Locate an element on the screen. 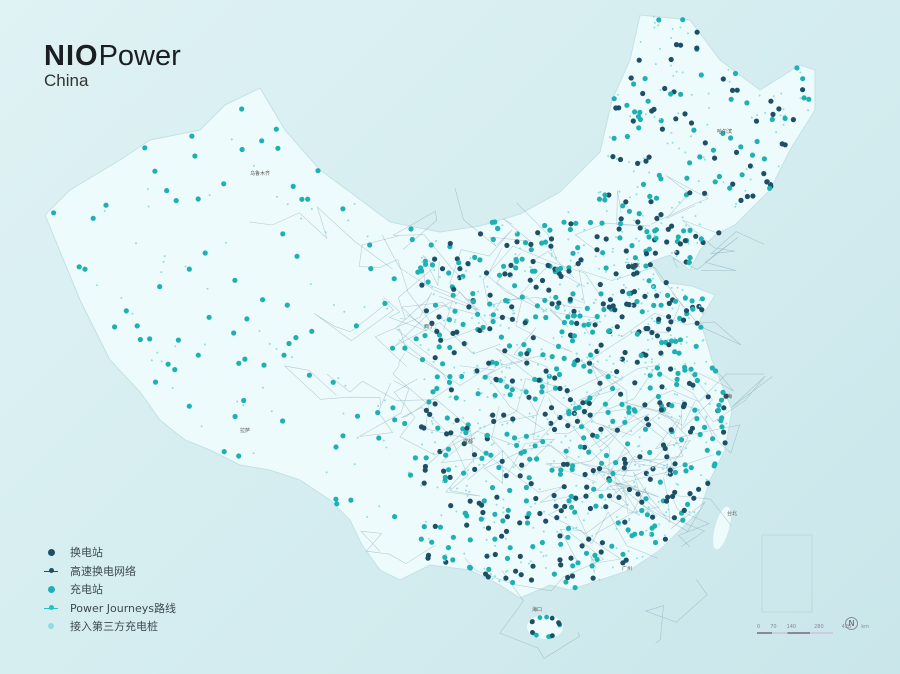  city-label: 乌鲁木齐 is located at coordinates (260, 174).